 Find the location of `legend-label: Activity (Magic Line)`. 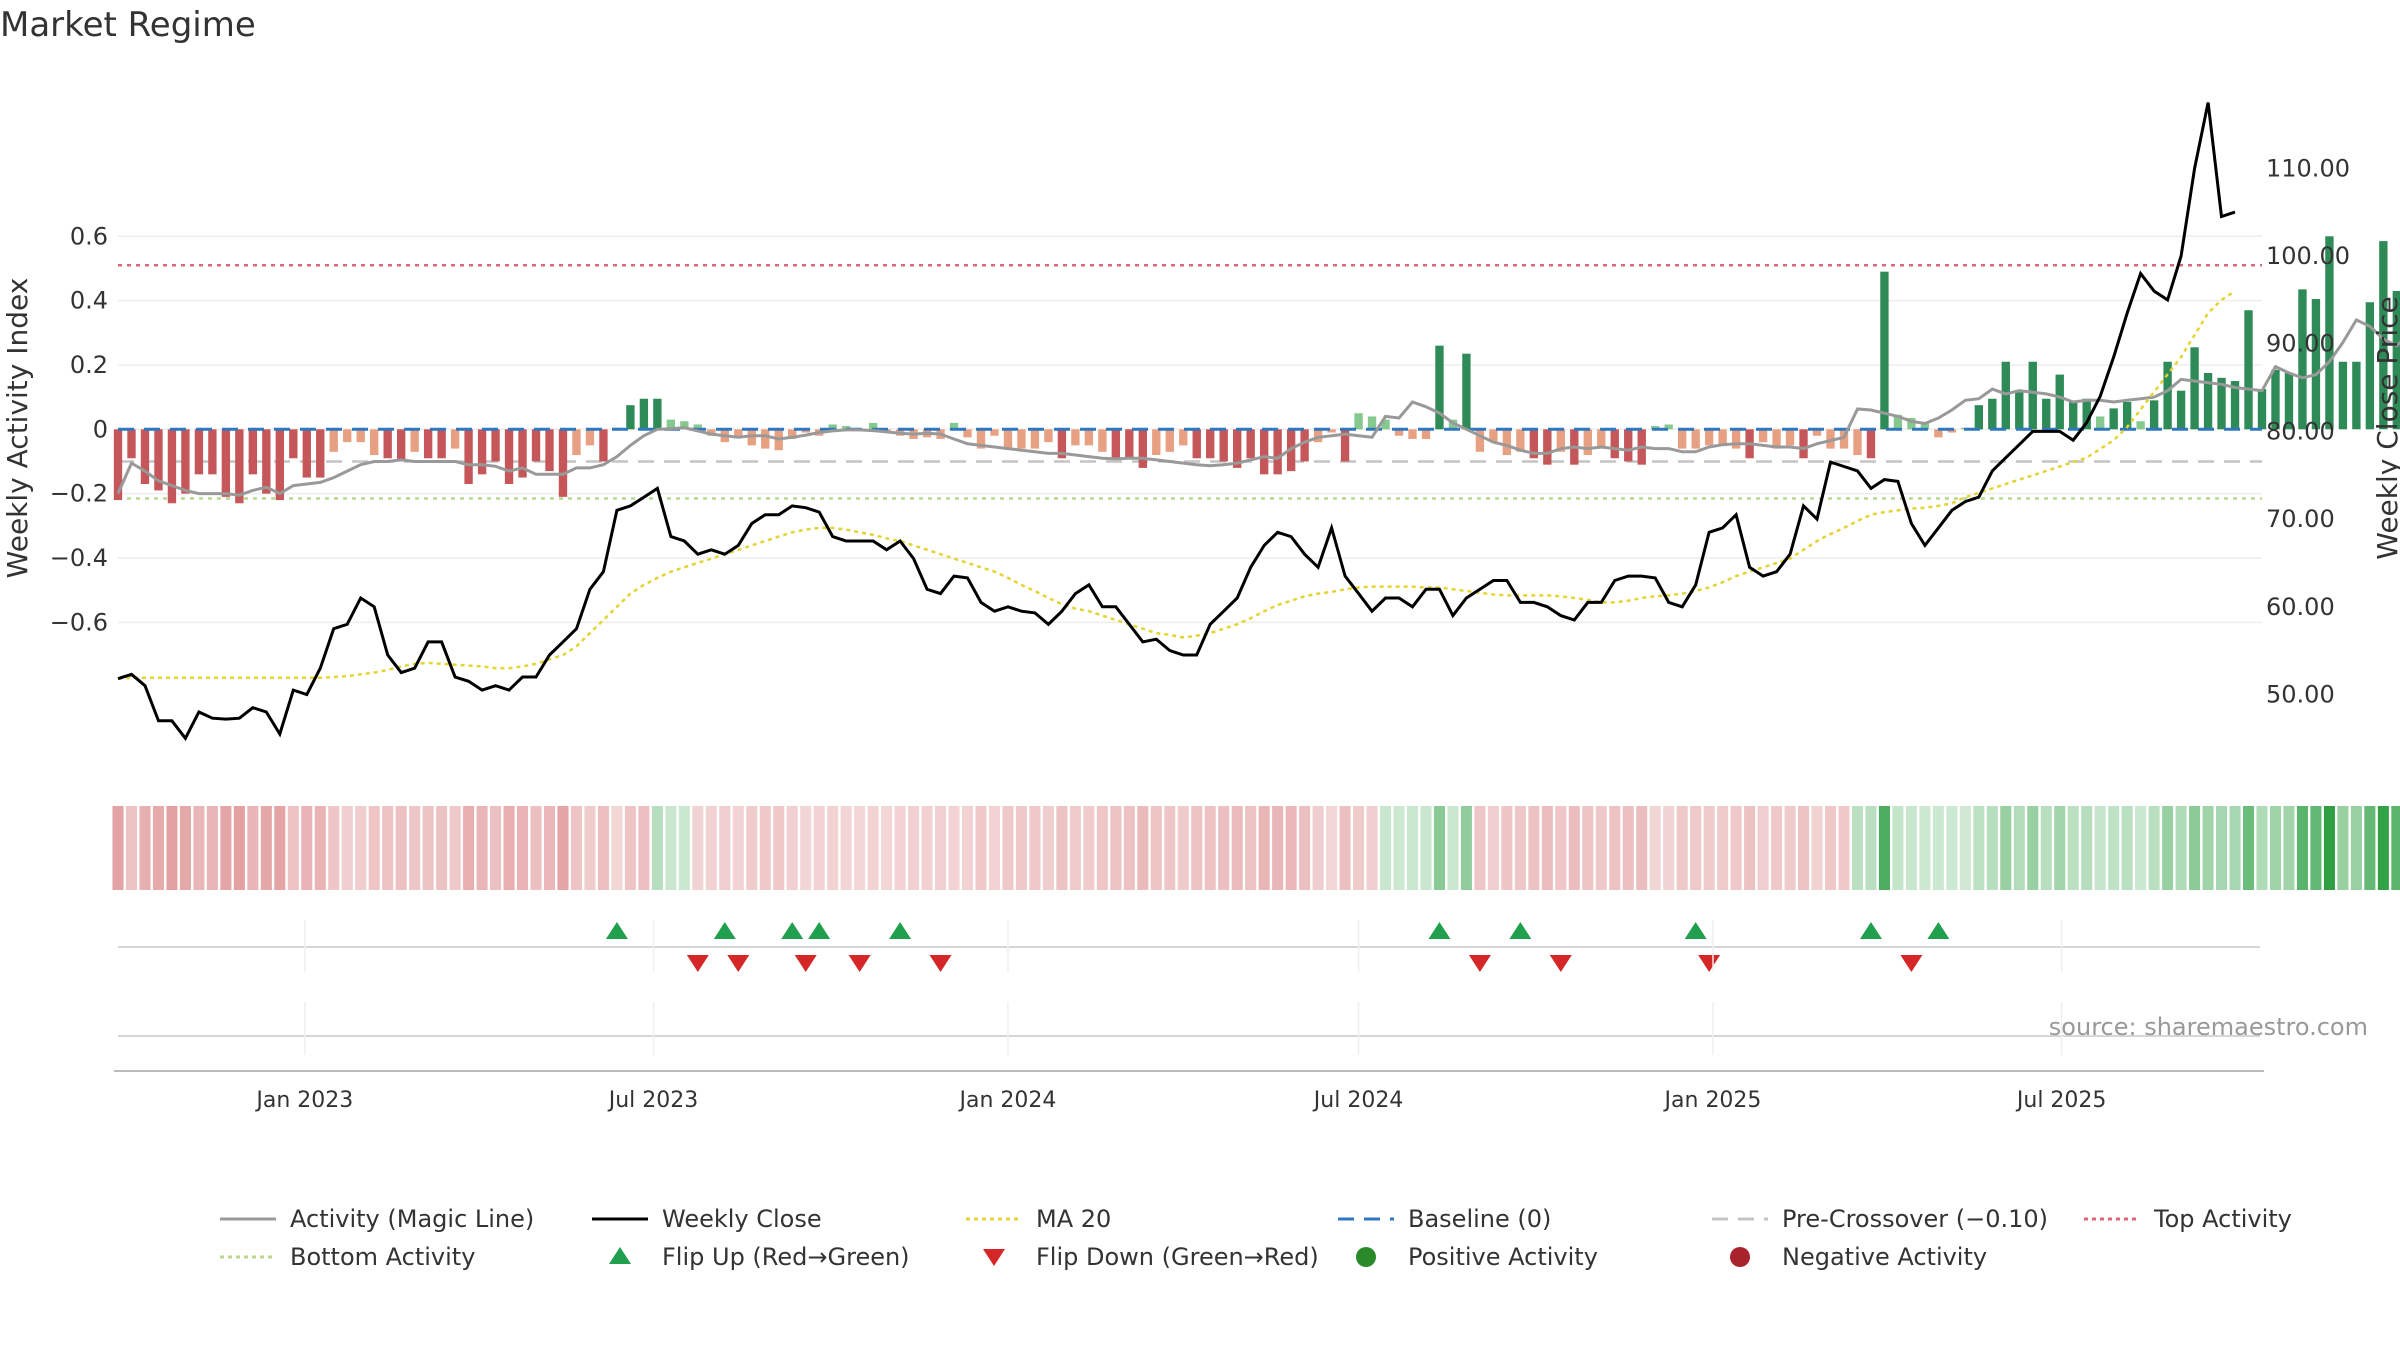

legend-label: Activity (Magic Line) is located at coordinates (412, 1219).